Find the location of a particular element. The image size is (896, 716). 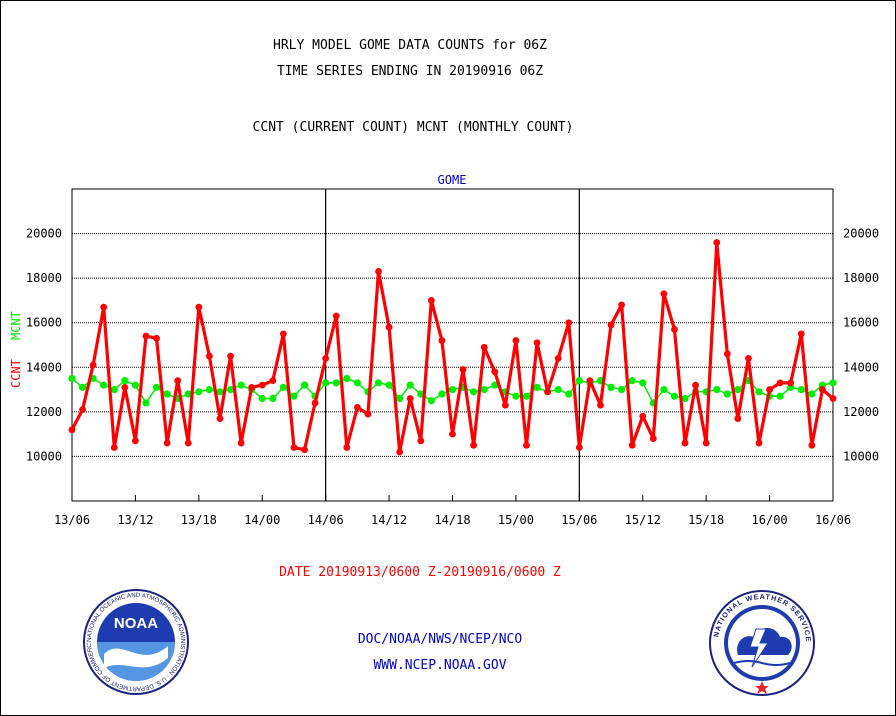

page-title: HRLY MODEL GOME DATA COUNTS for 06Z is located at coordinates (410, 45).